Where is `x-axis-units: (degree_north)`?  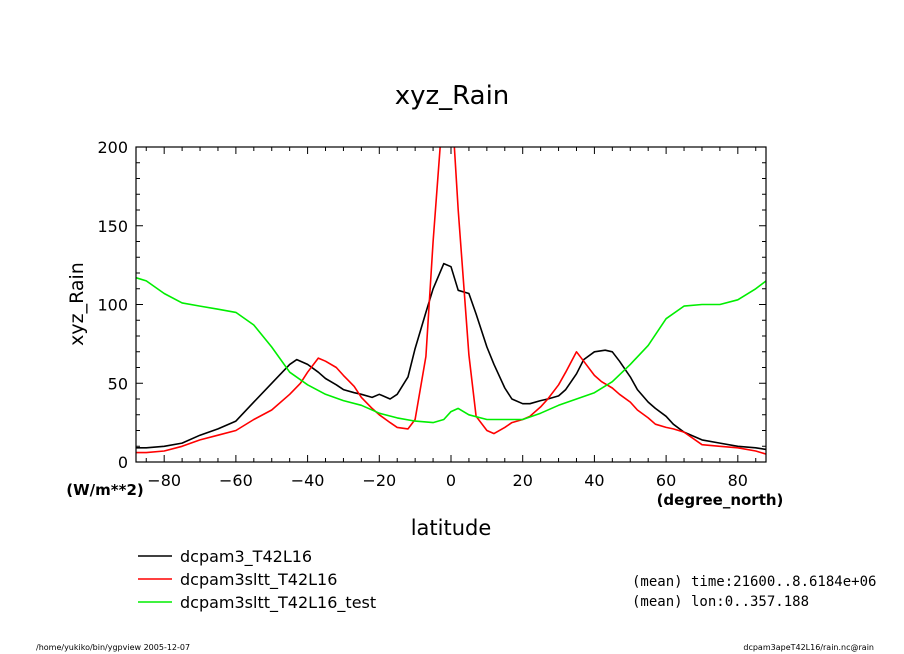 x-axis-units: (degree_north) is located at coordinates (720, 500).